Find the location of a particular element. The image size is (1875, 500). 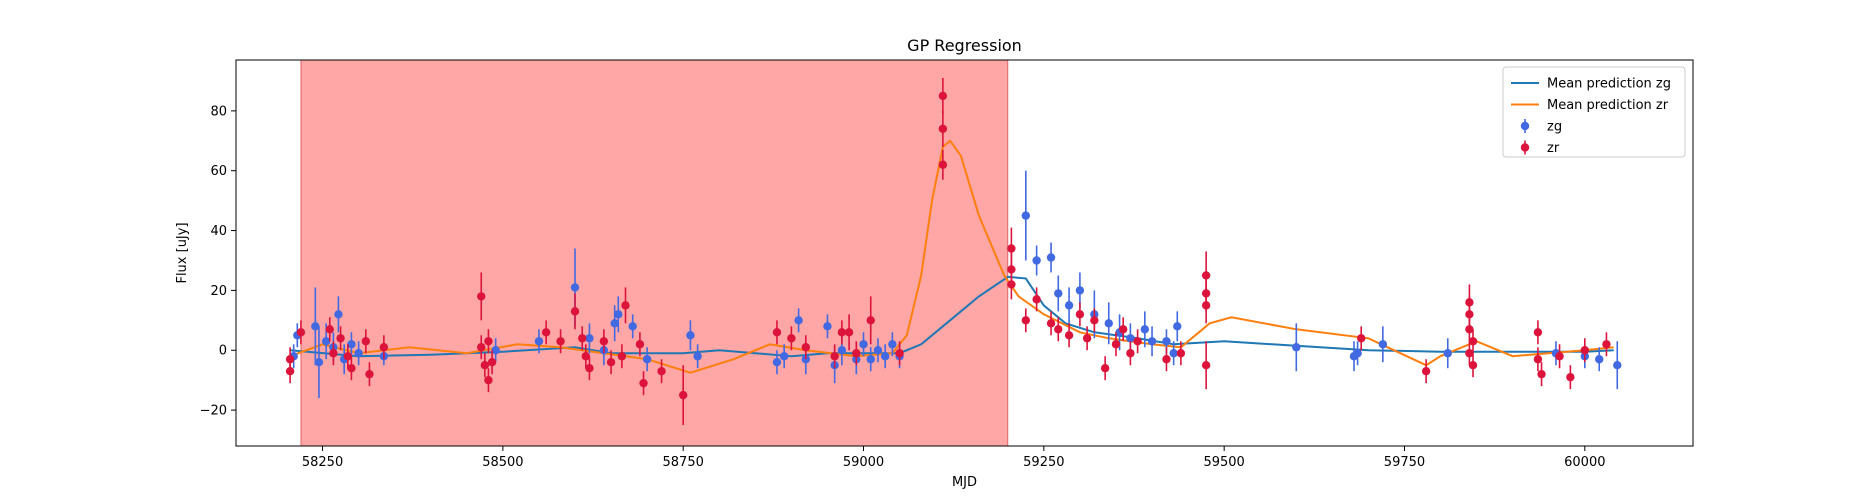

x-tick-label: 58750 is located at coordinates (683, 462).